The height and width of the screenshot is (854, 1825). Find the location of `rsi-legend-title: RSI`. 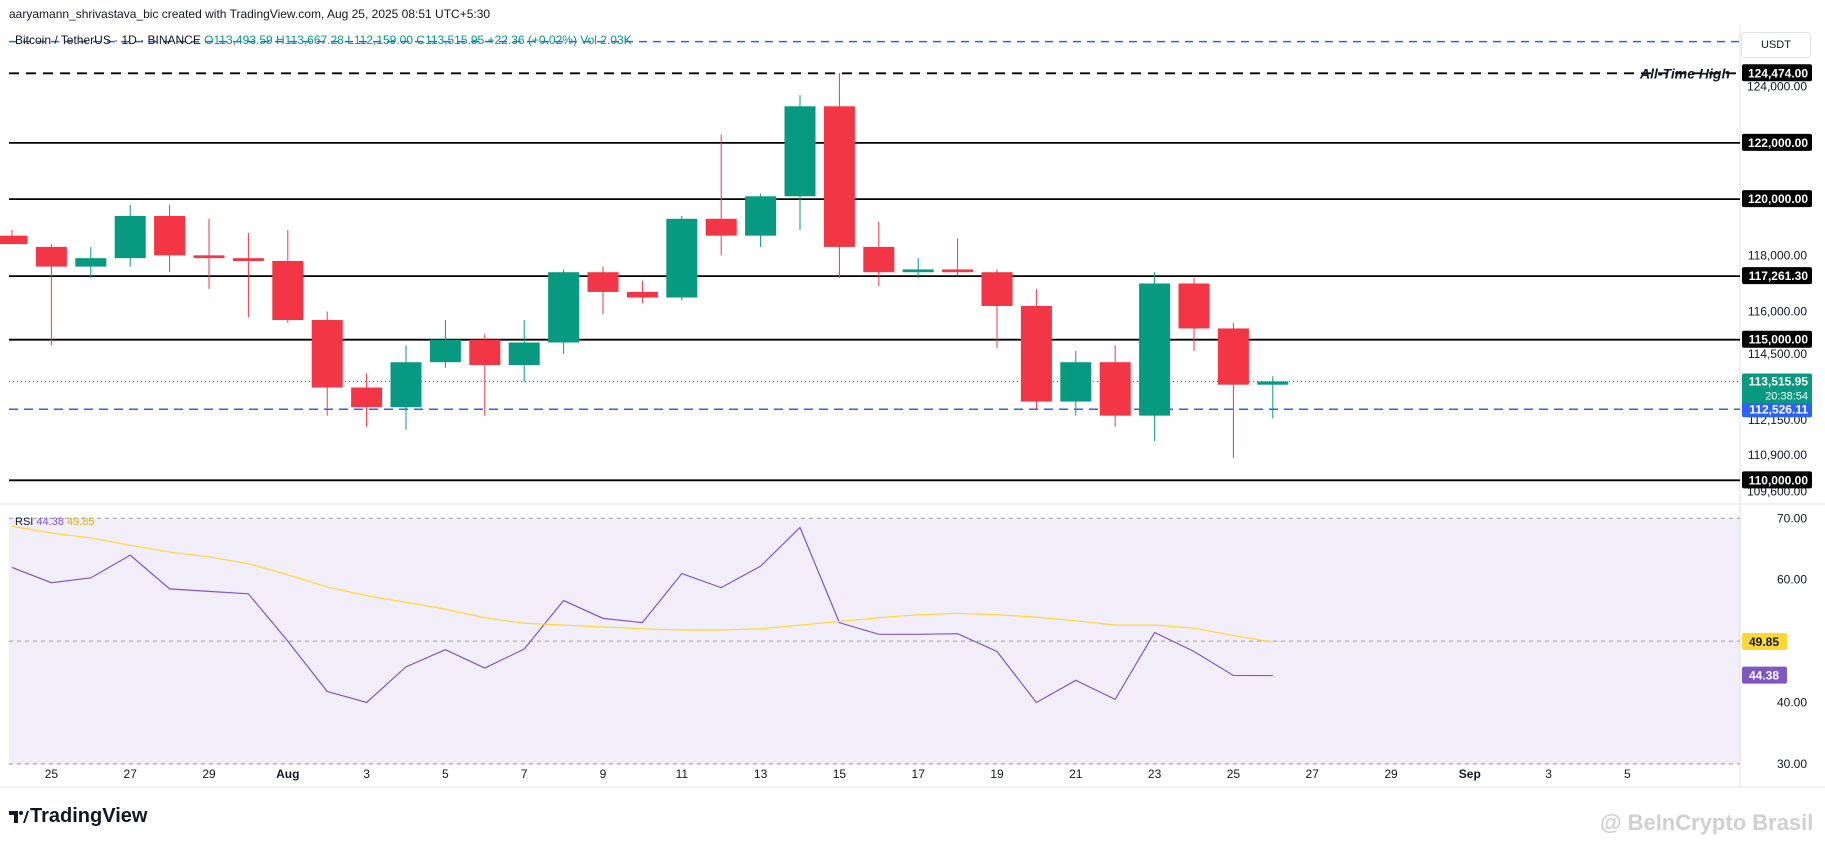

rsi-legend-title: RSI is located at coordinates (25, 522).